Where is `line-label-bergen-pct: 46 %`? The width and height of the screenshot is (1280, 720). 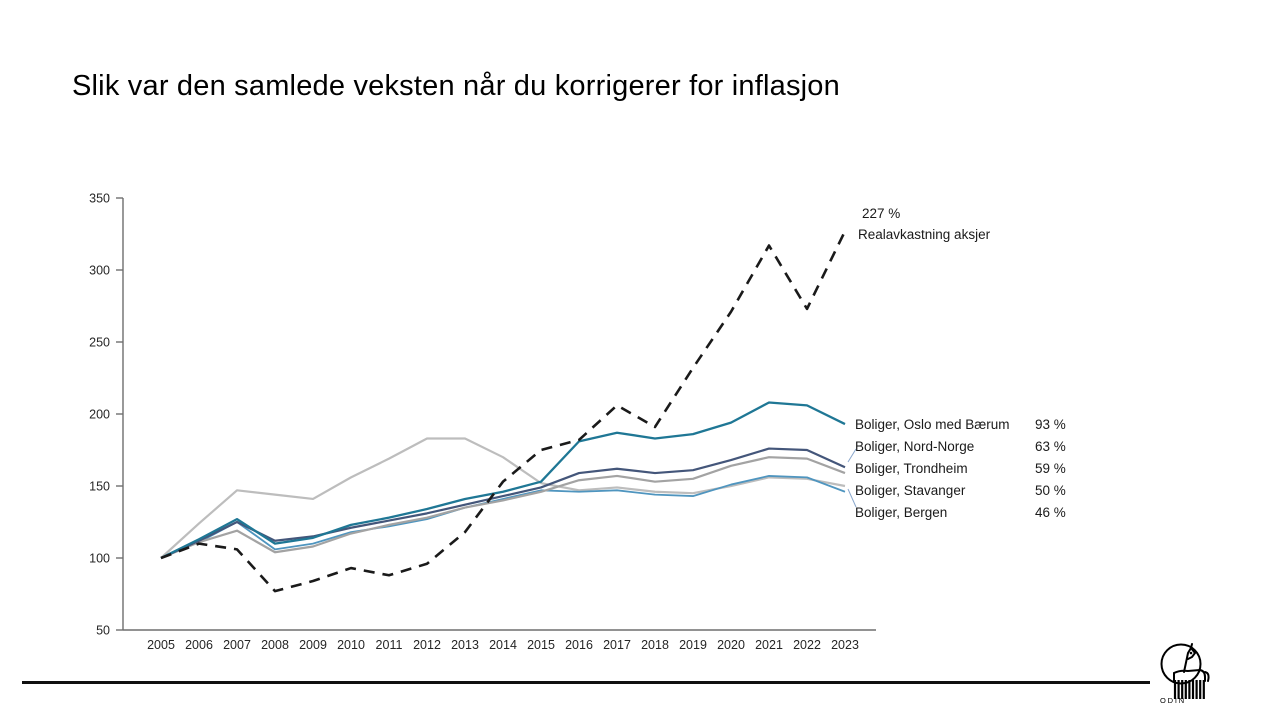
line-label-bergen-pct: 46 % is located at coordinates (1050, 512).